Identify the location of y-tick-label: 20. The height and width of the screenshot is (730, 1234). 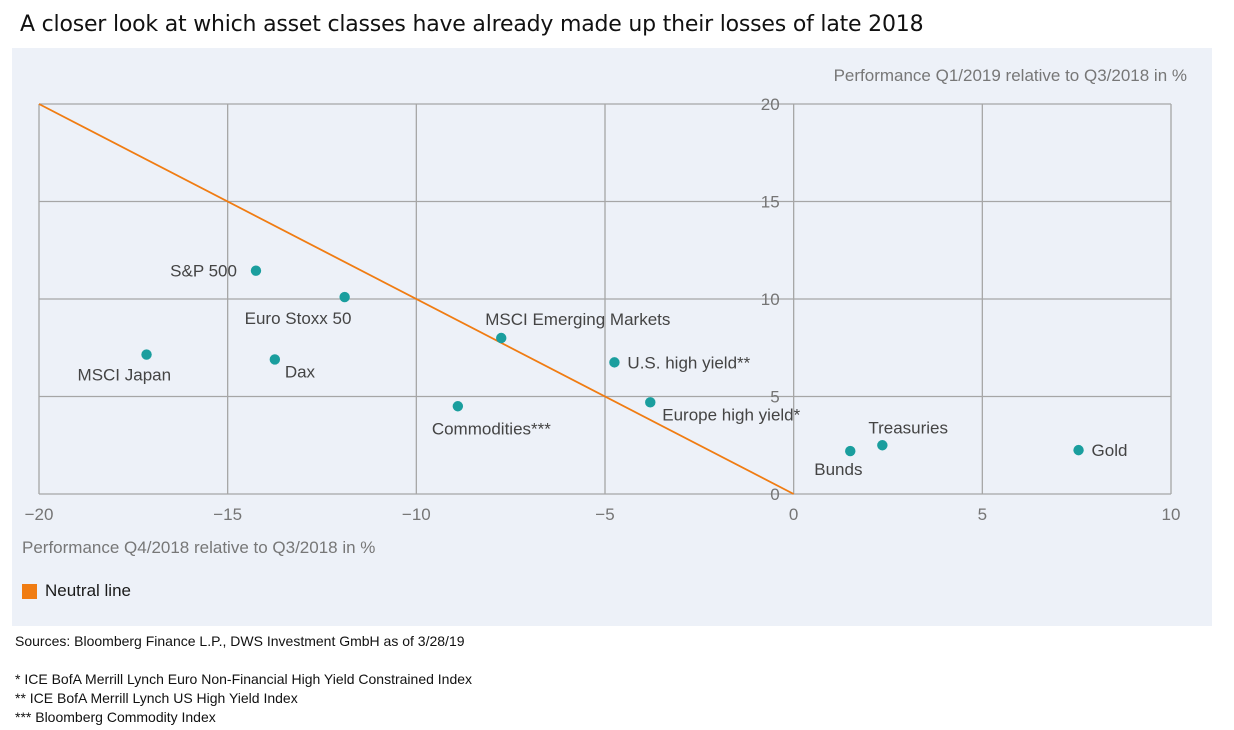
(770, 104).